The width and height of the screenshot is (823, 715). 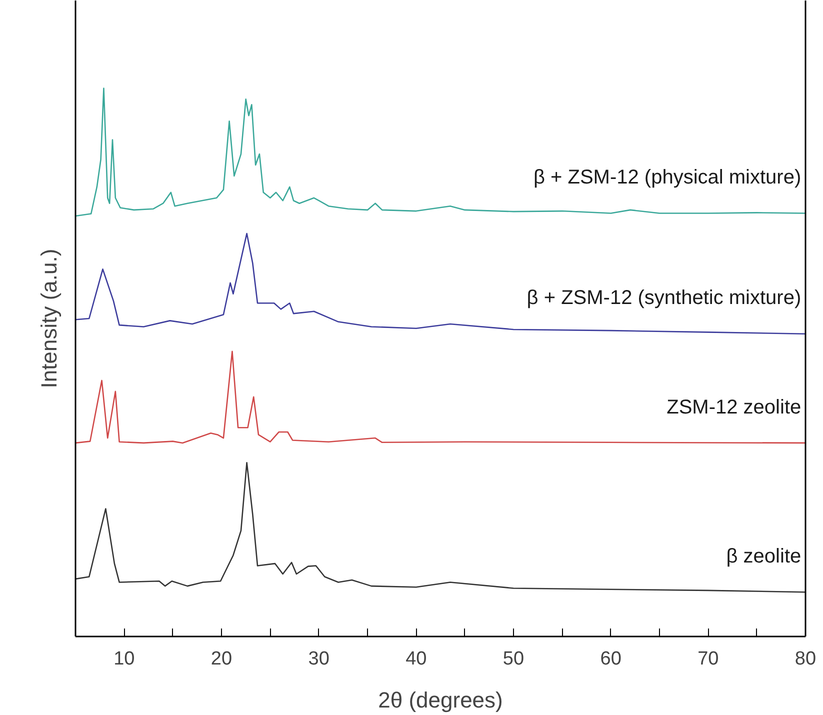 I want to click on series-label: ZSM-12 zeolite, so click(x=734, y=407).